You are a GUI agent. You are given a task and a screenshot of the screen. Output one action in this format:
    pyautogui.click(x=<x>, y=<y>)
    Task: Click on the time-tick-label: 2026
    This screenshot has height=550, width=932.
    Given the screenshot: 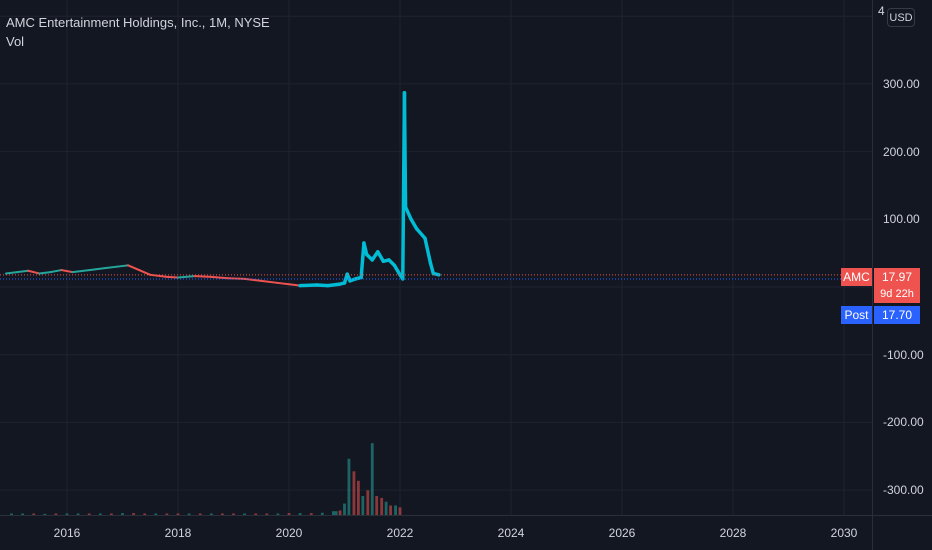 What is the action you would take?
    pyautogui.click(x=622, y=533)
    